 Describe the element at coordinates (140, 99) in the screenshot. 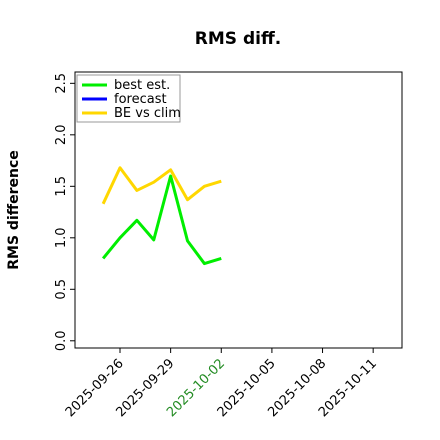

I see `legend-label: forecast` at that location.